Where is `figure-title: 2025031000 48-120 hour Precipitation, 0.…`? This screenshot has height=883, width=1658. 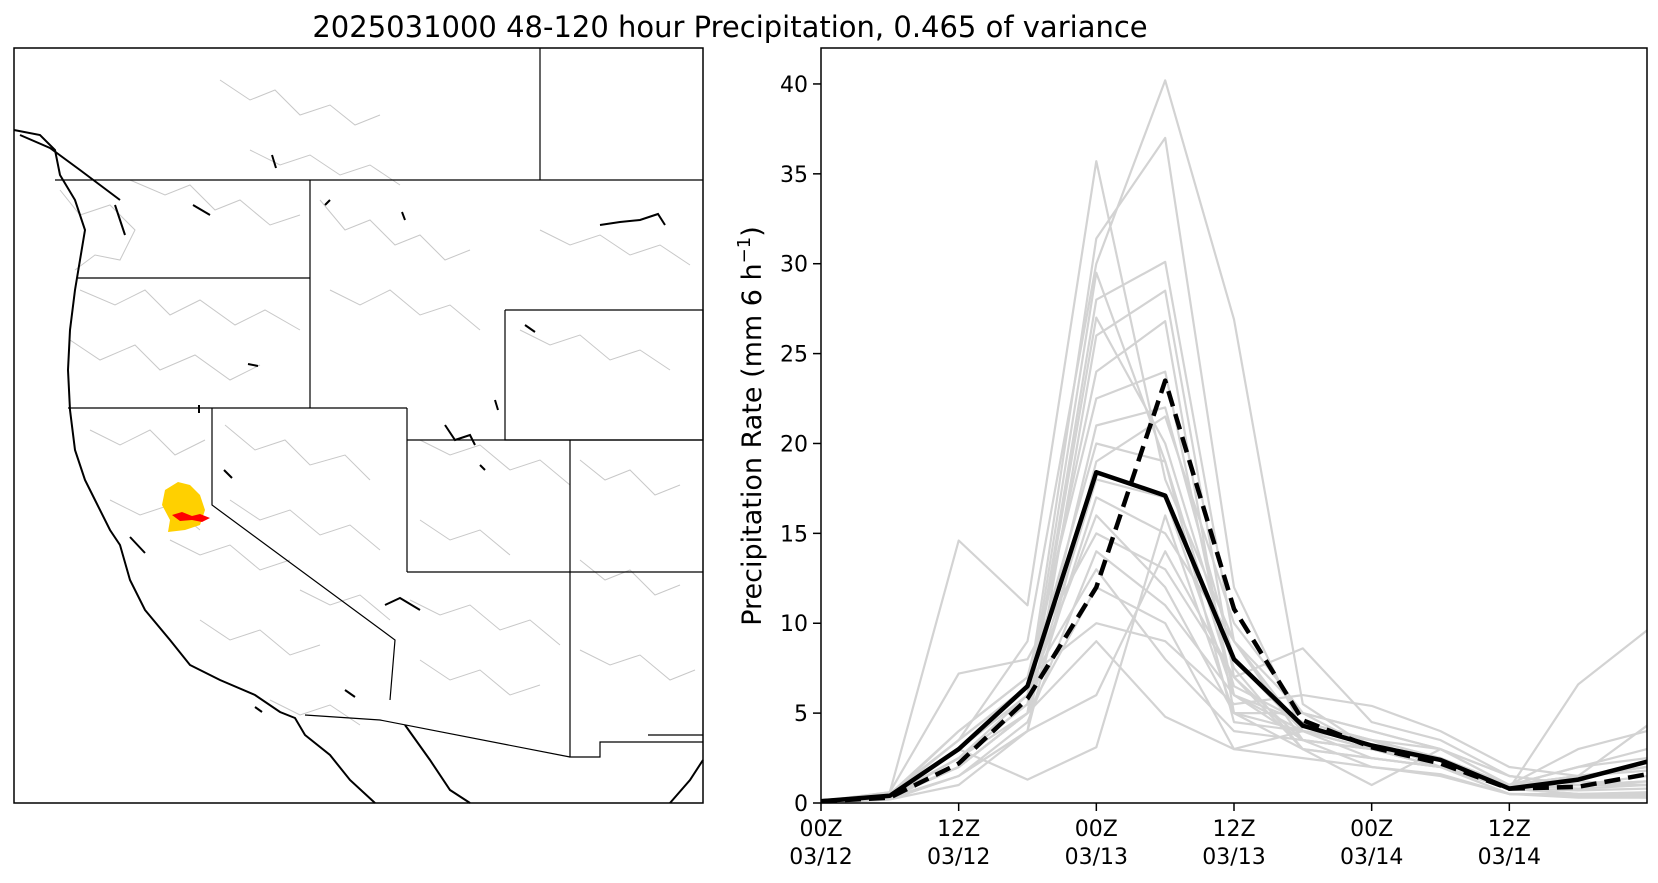 figure-title: 2025031000 48-120 hour Precipitation, 0.… is located at coordinates (730, 27).